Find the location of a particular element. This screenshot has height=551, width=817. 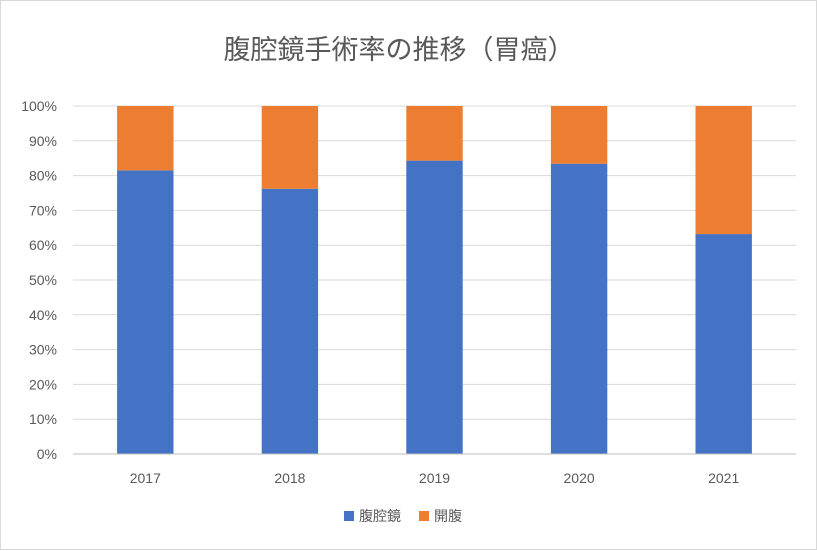

legend: 腹腔鏡 開腹 is located at coordinates (403, 516).